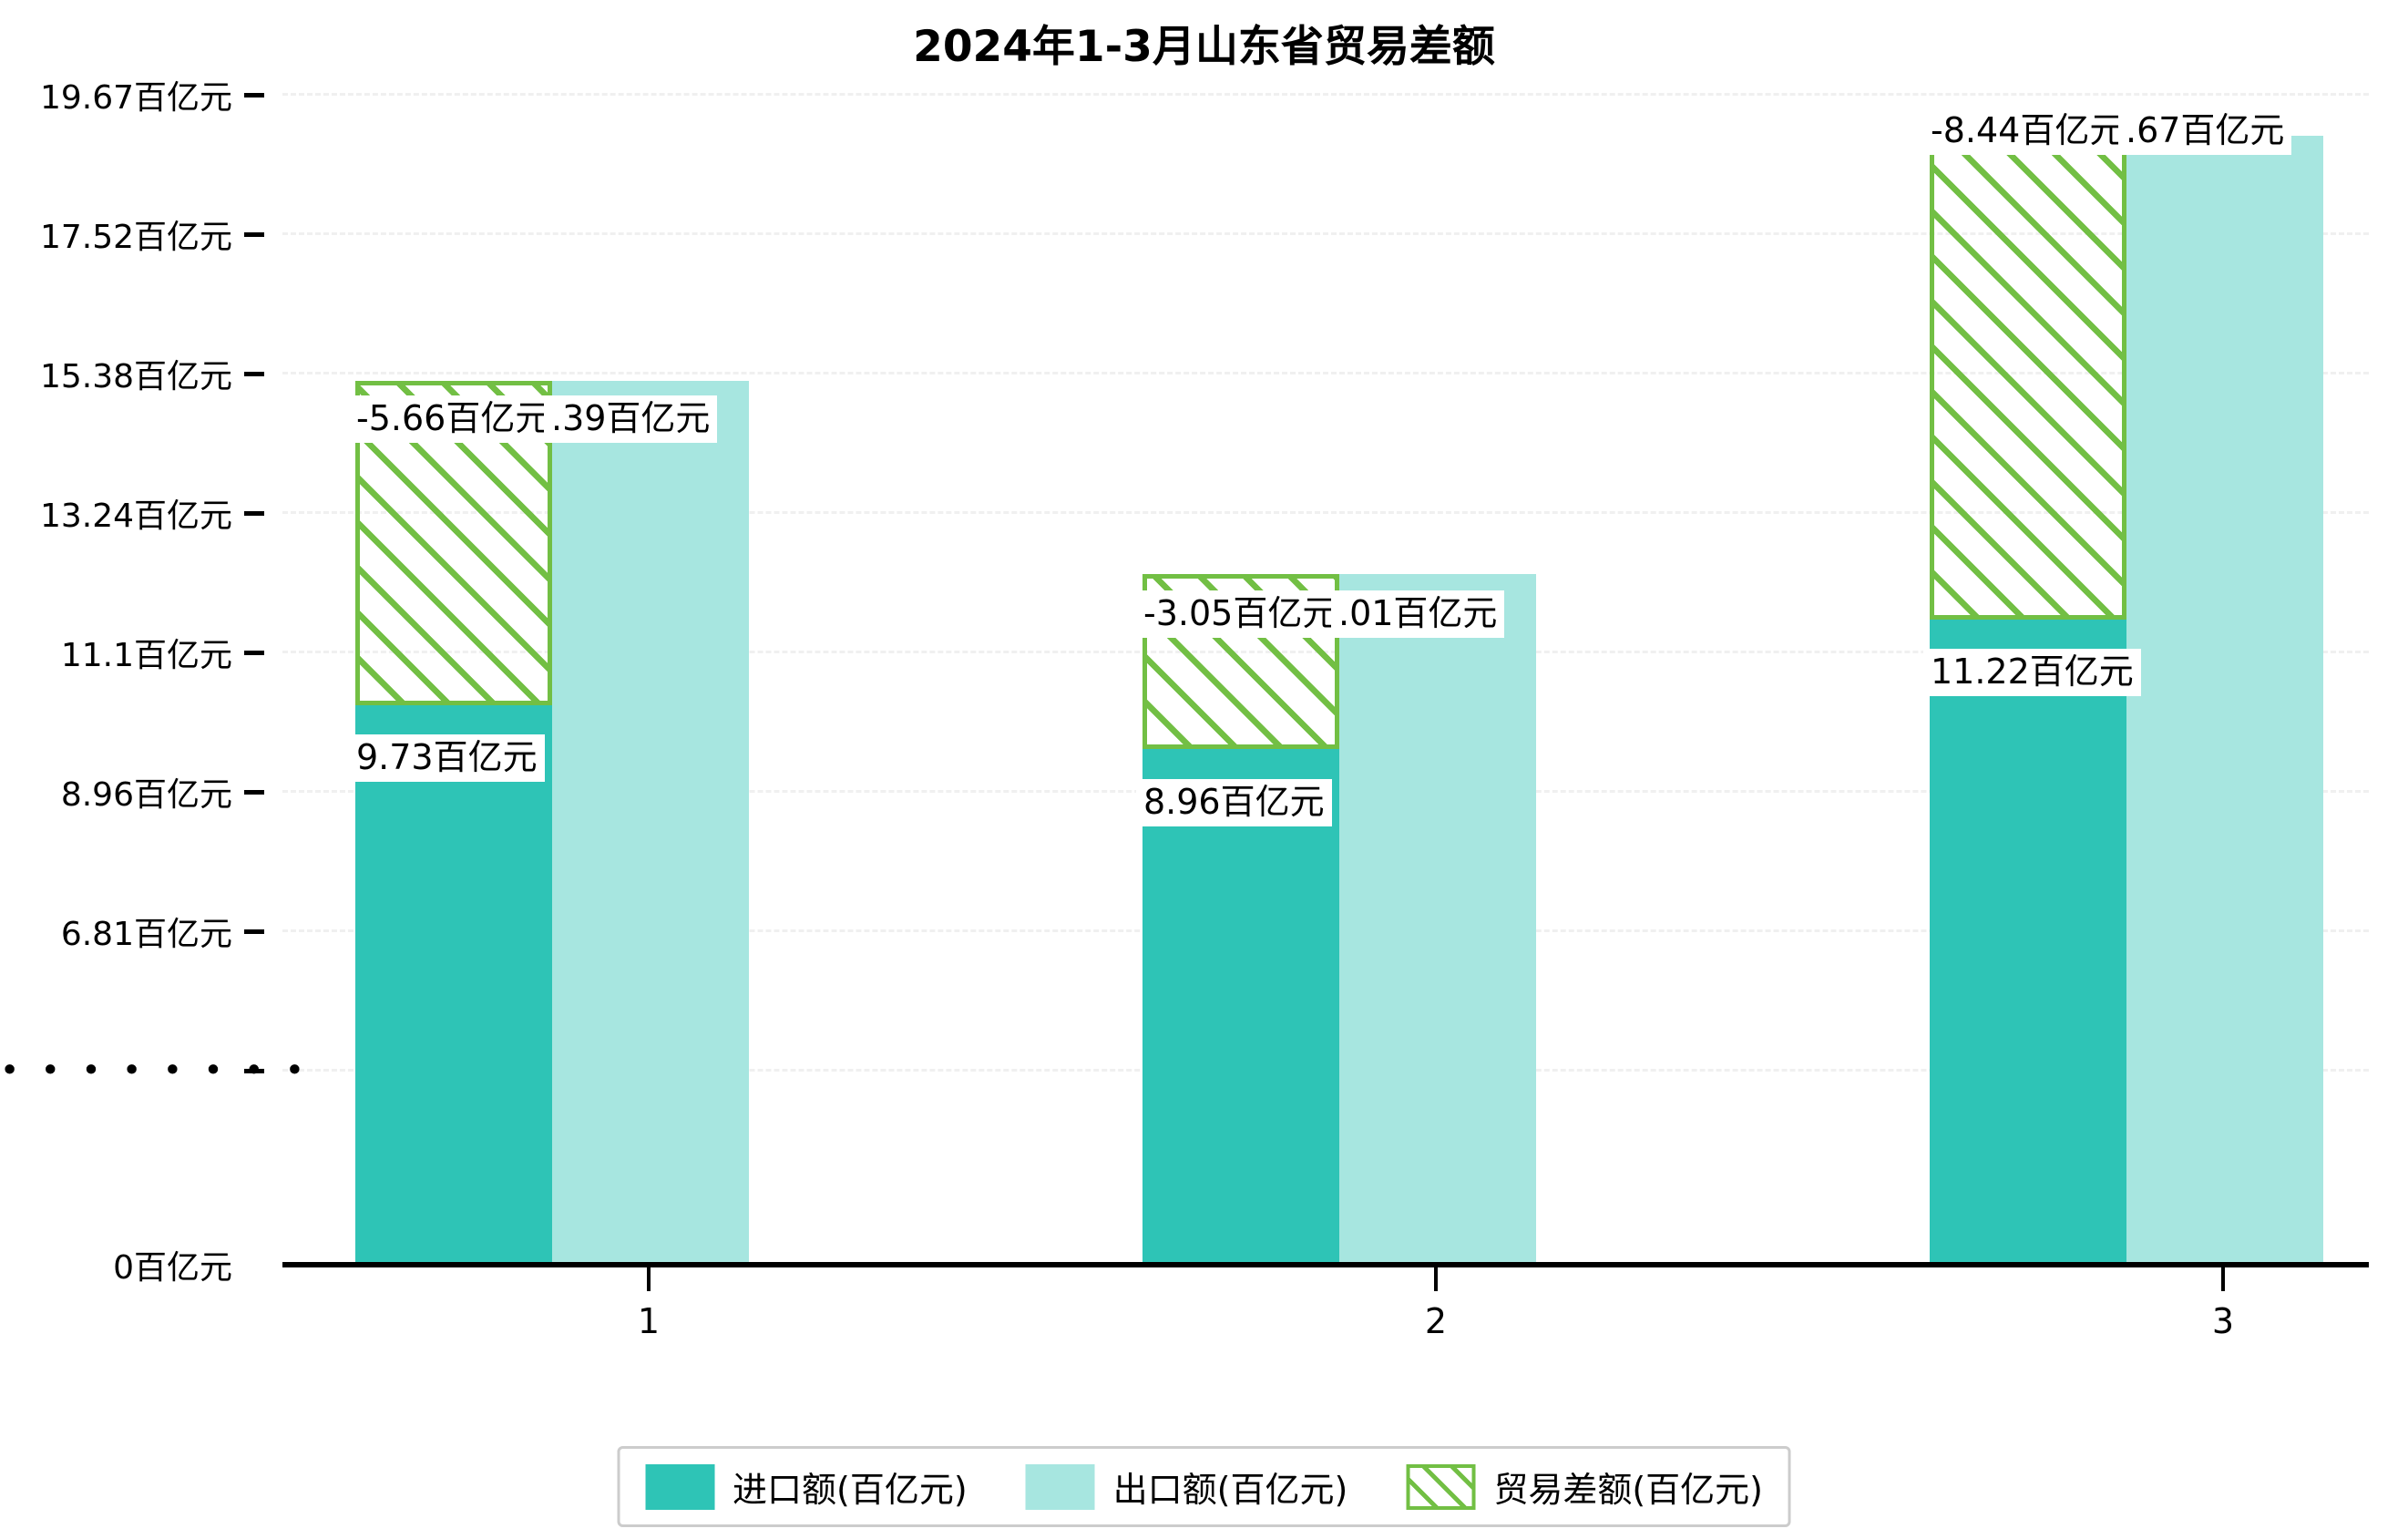 The image size is (2408, 1539). I want to click on legend-item-export: 出口额(百亿元), so click(1187, 1487).